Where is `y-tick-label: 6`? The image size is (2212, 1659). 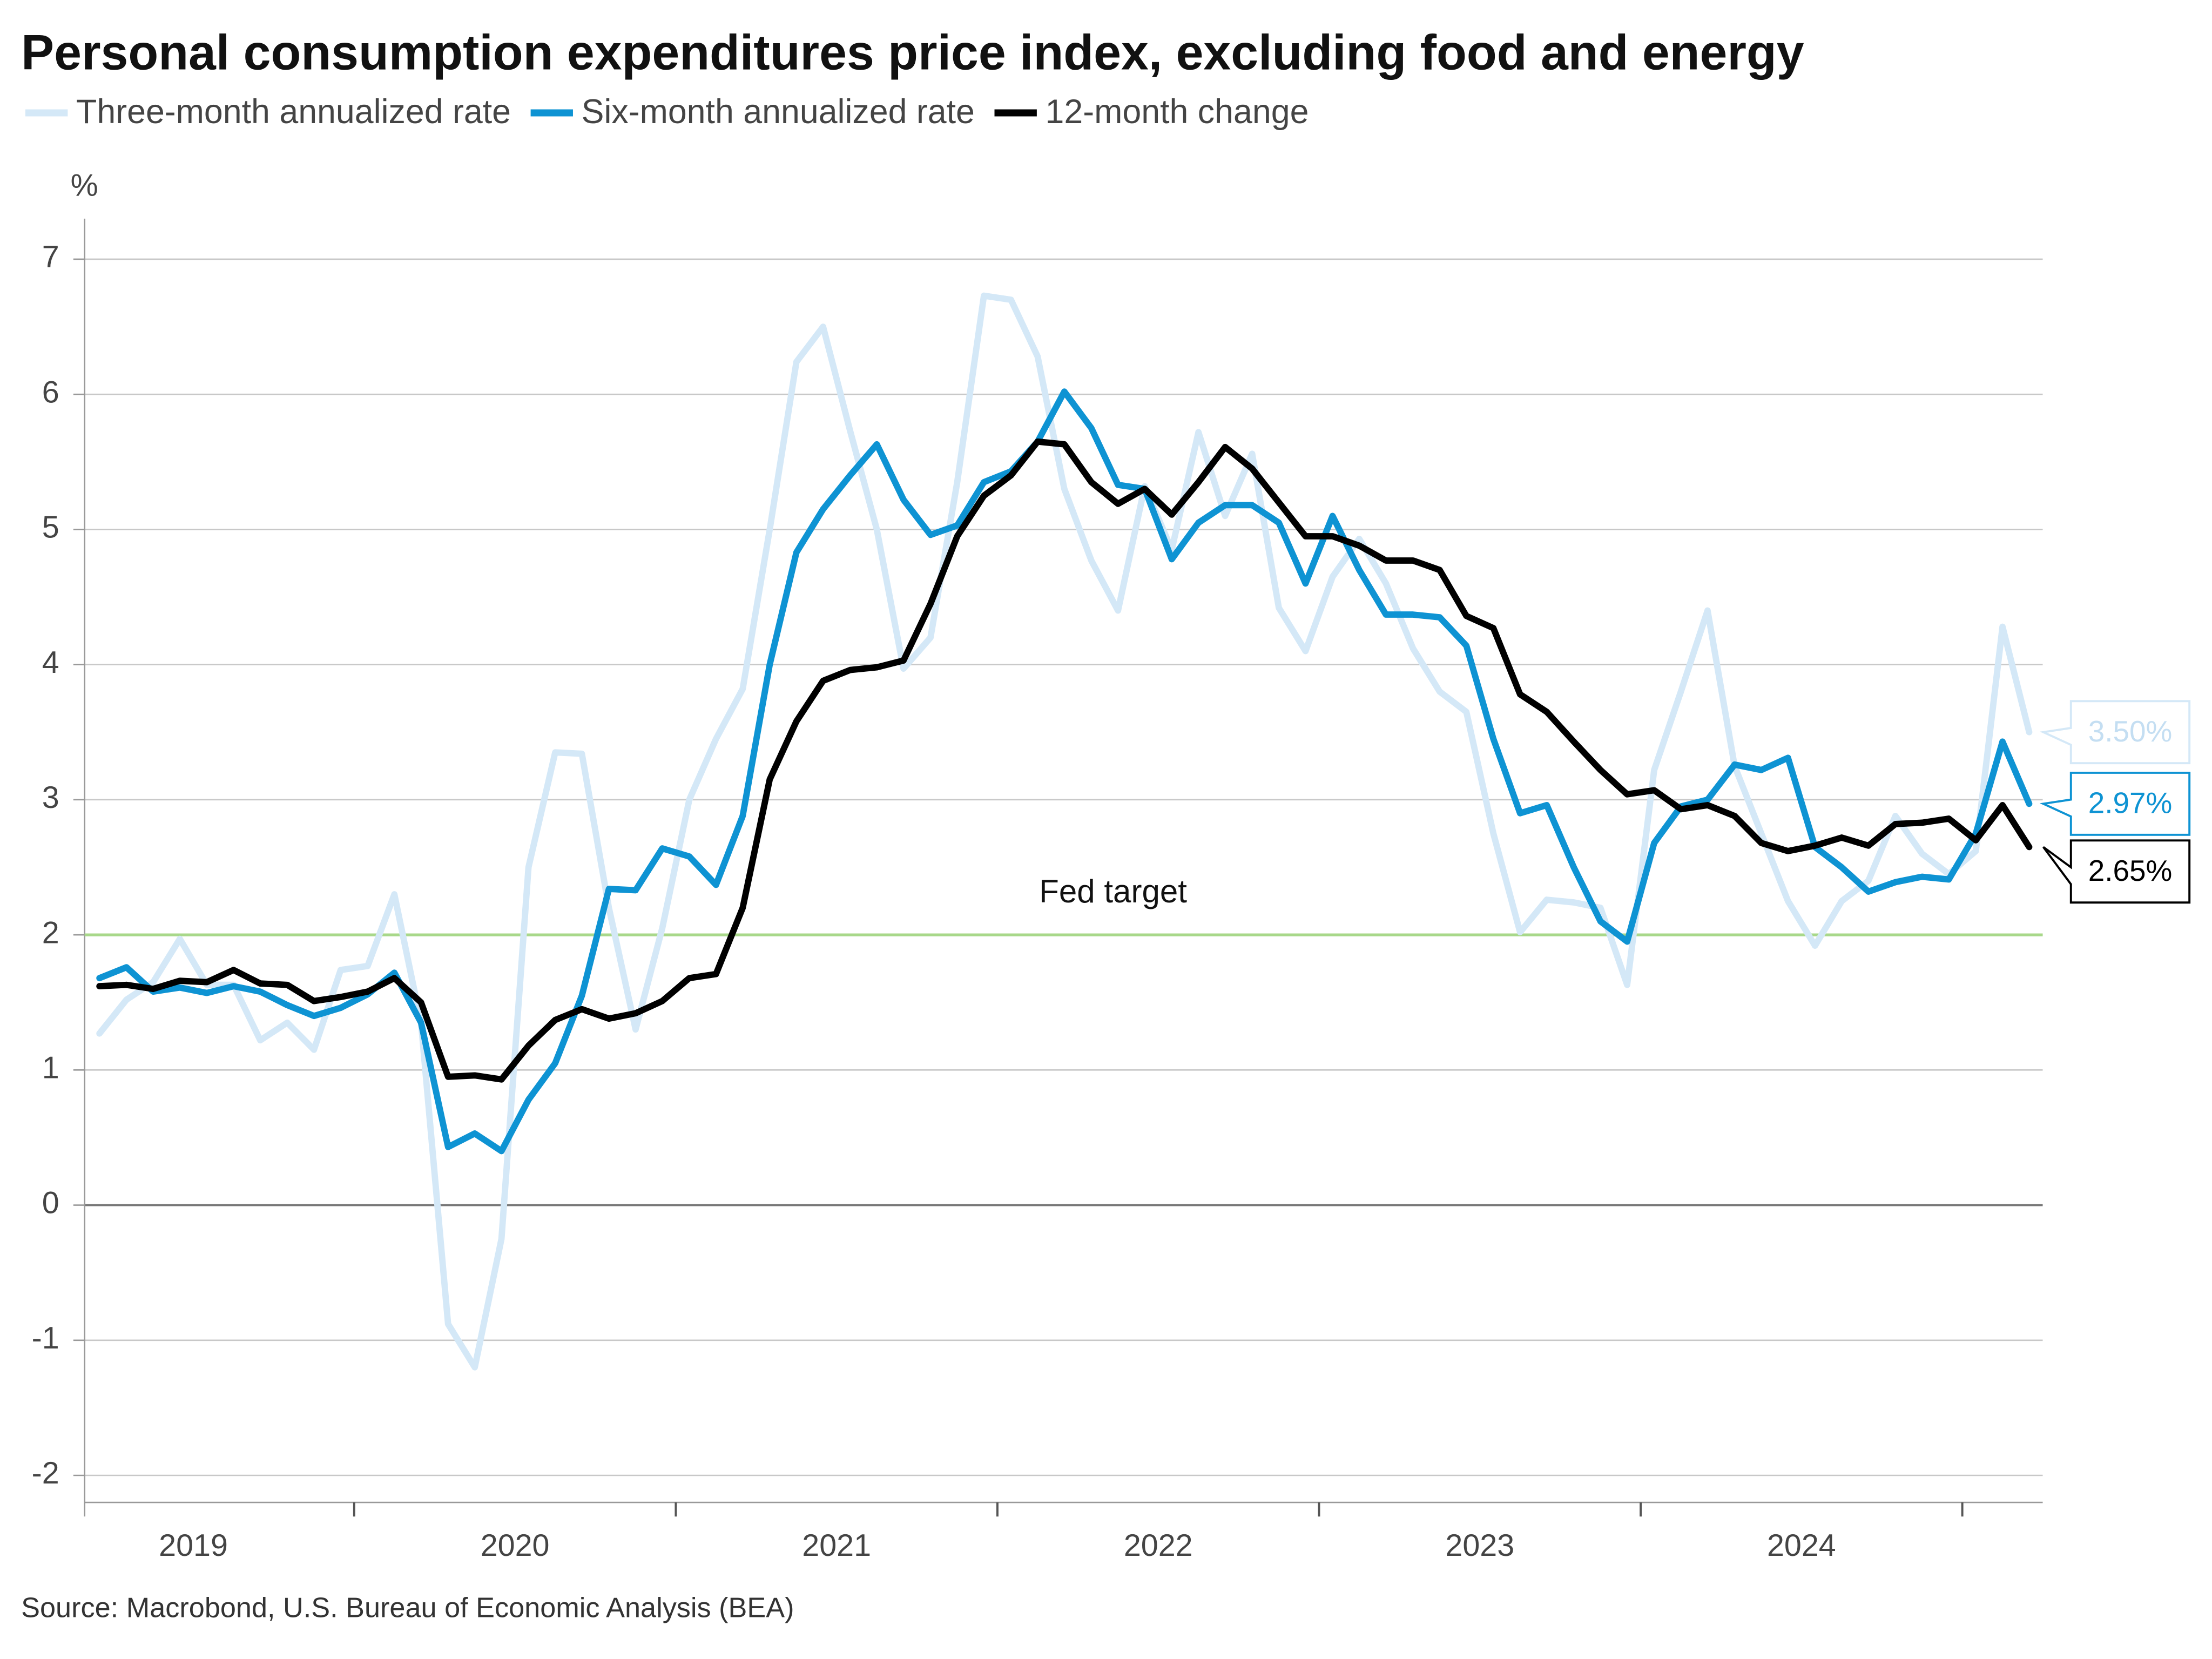
y-tick-label: 6 is located at coordinates (50, 392).